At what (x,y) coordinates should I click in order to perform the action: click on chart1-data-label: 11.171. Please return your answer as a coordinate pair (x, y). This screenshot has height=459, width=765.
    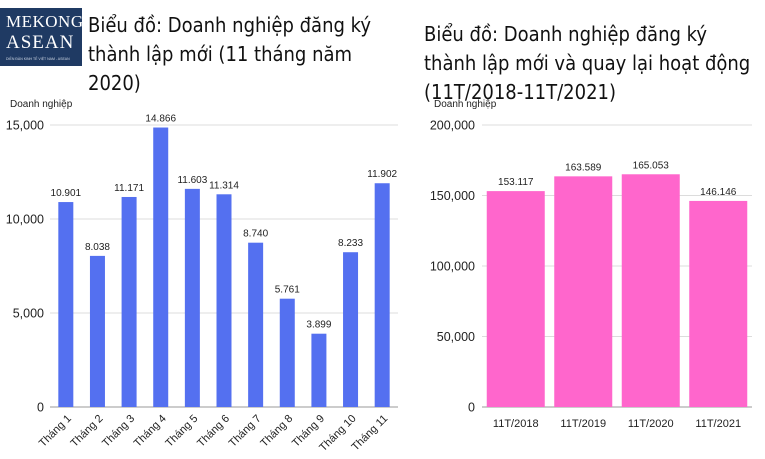
    Looking at the image, I should click on (129, 188).